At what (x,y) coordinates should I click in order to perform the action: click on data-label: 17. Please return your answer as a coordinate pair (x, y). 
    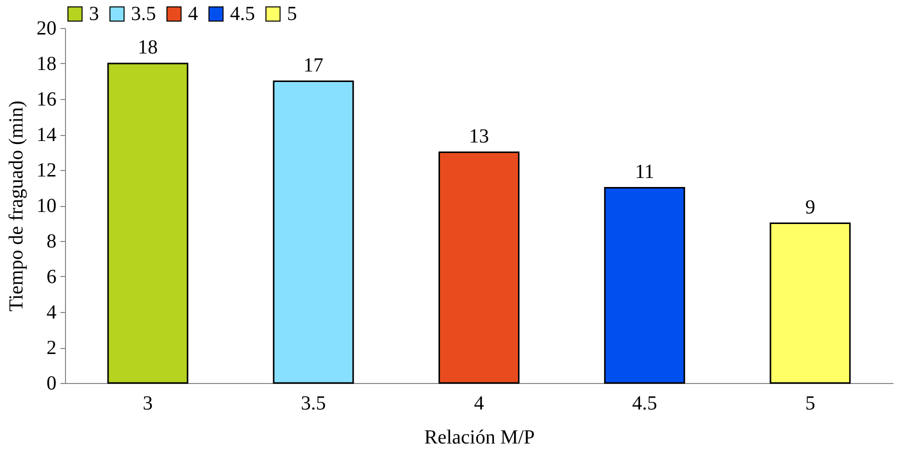
    Looking at the image, I should click on (313, 65).